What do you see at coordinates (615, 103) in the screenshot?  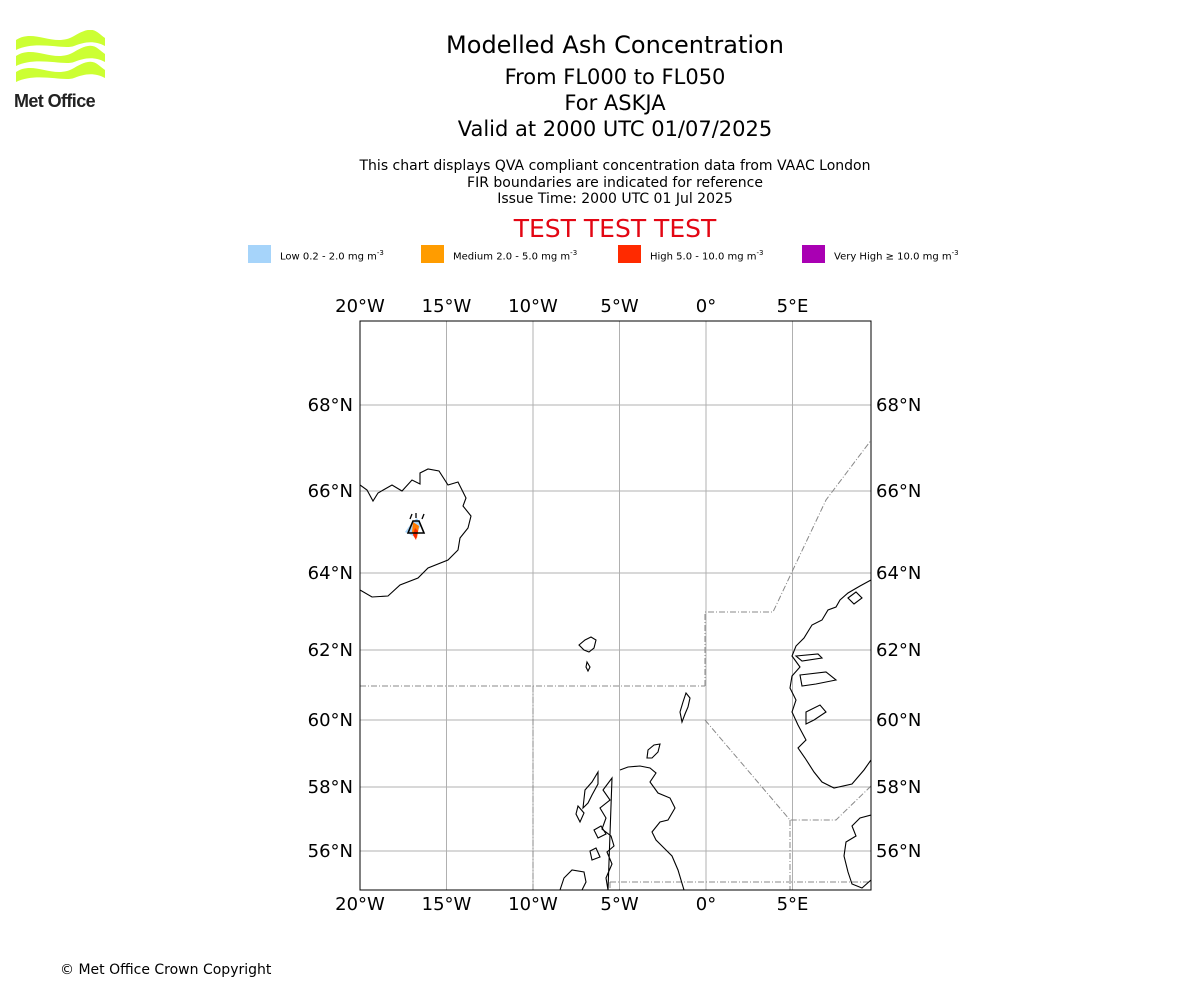 I see `volcano-name: For ASKJA` at bounding box center [615, 103].